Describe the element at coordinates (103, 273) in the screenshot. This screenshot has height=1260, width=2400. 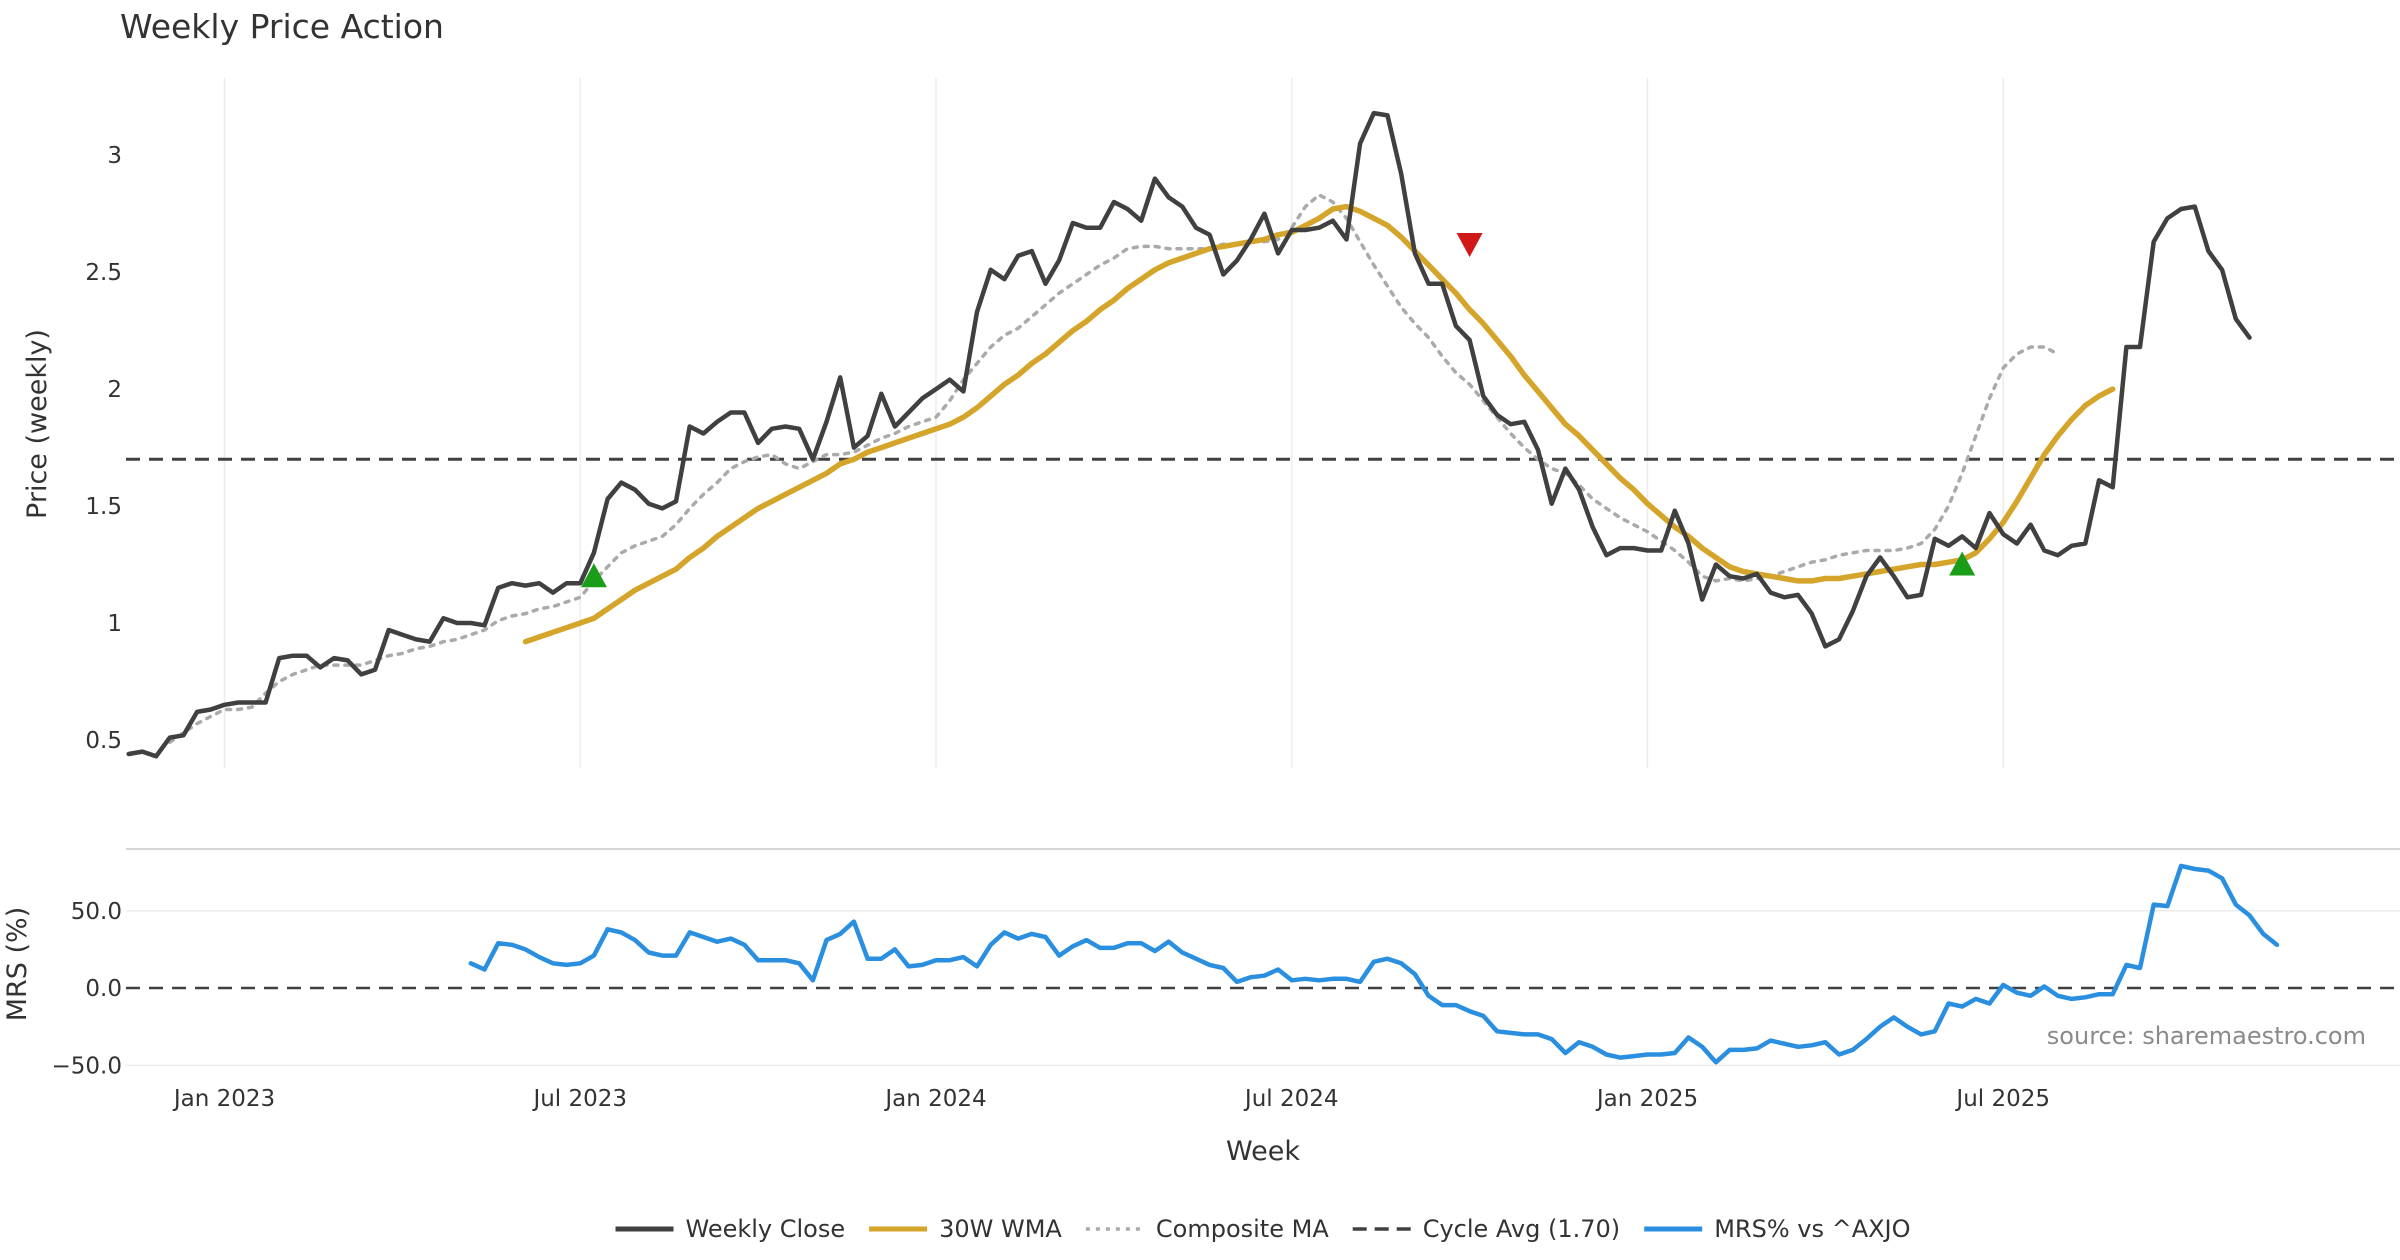
I see `price-y-tick-label: 2.5` at that location.